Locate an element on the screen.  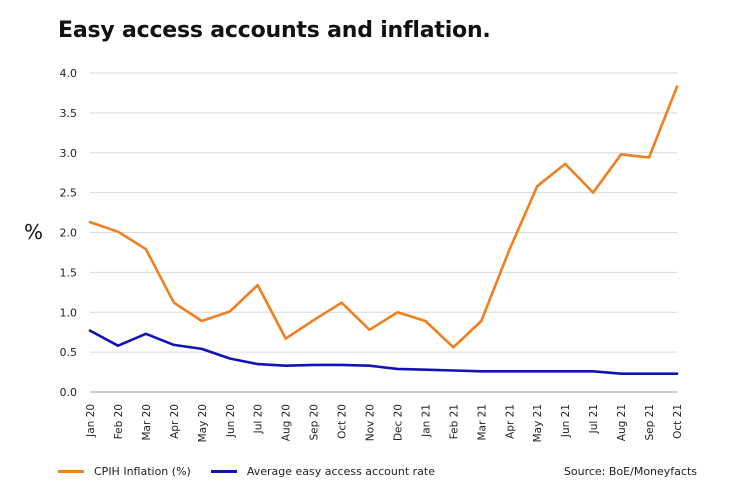
x-tick-label: Feb 20 is located at coordinates (119, 421).